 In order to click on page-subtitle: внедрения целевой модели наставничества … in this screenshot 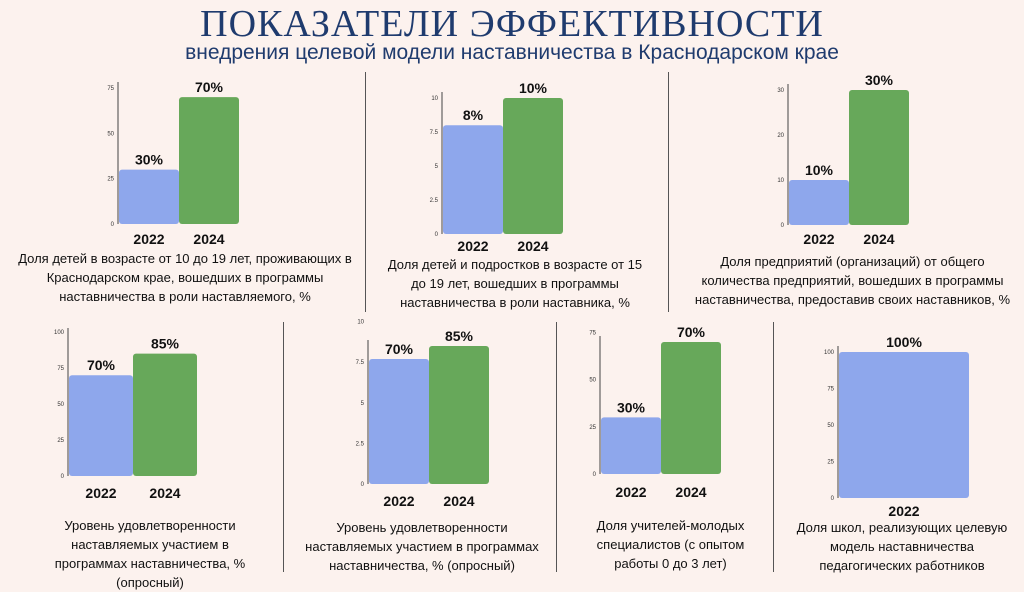, I will do `click(512, 52)`.